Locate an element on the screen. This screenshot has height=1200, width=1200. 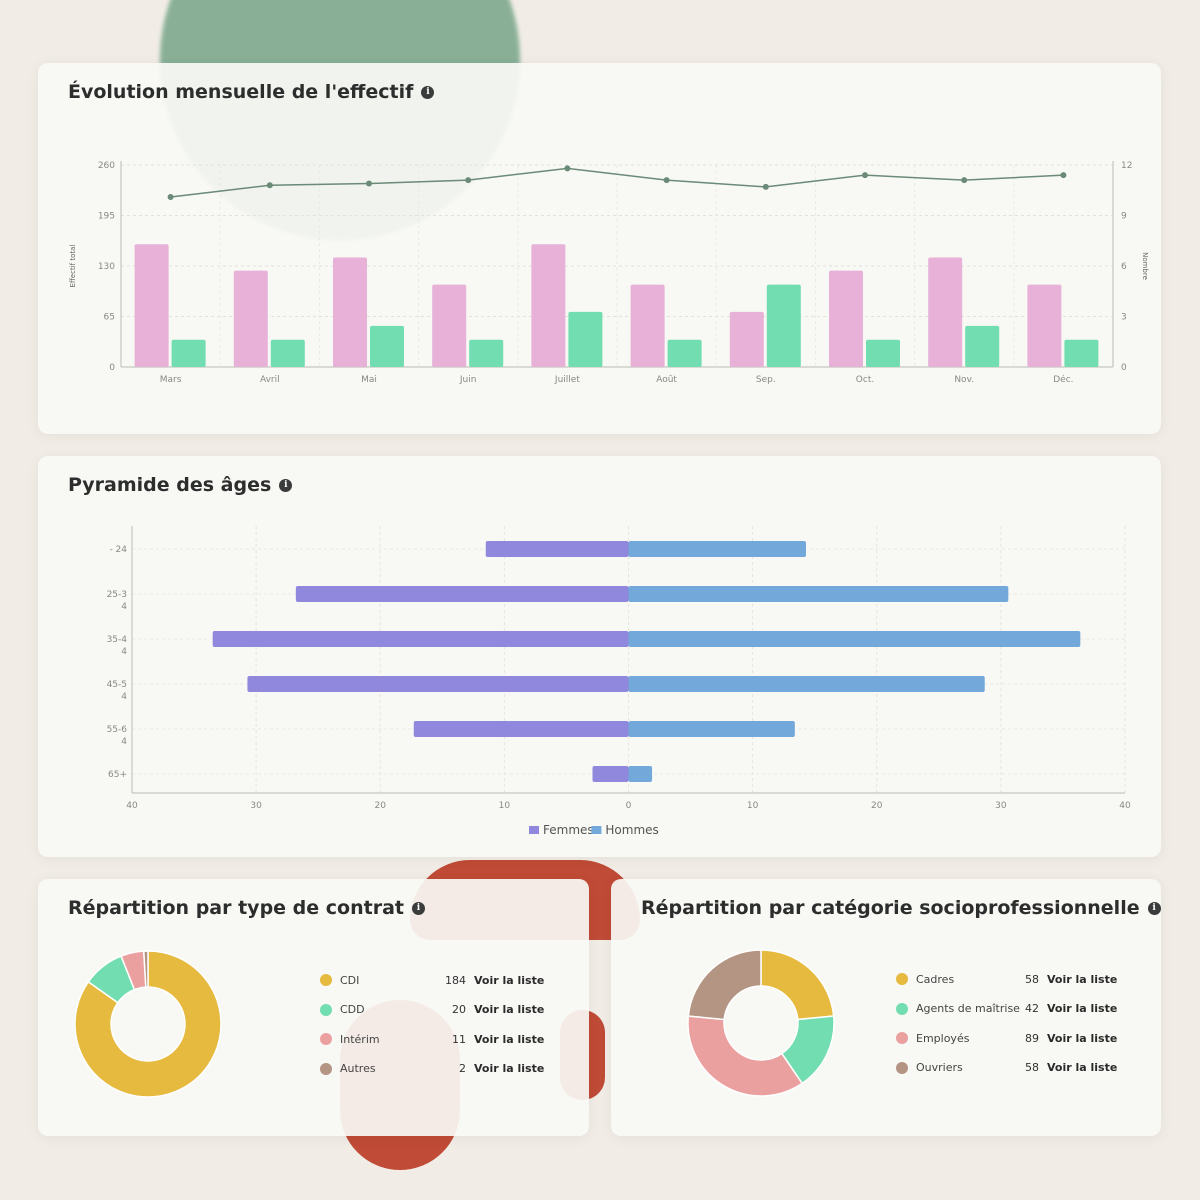
legend-row: Agents de maîtrise 42 Voir la liste is located at coordinates (1006, 1009).